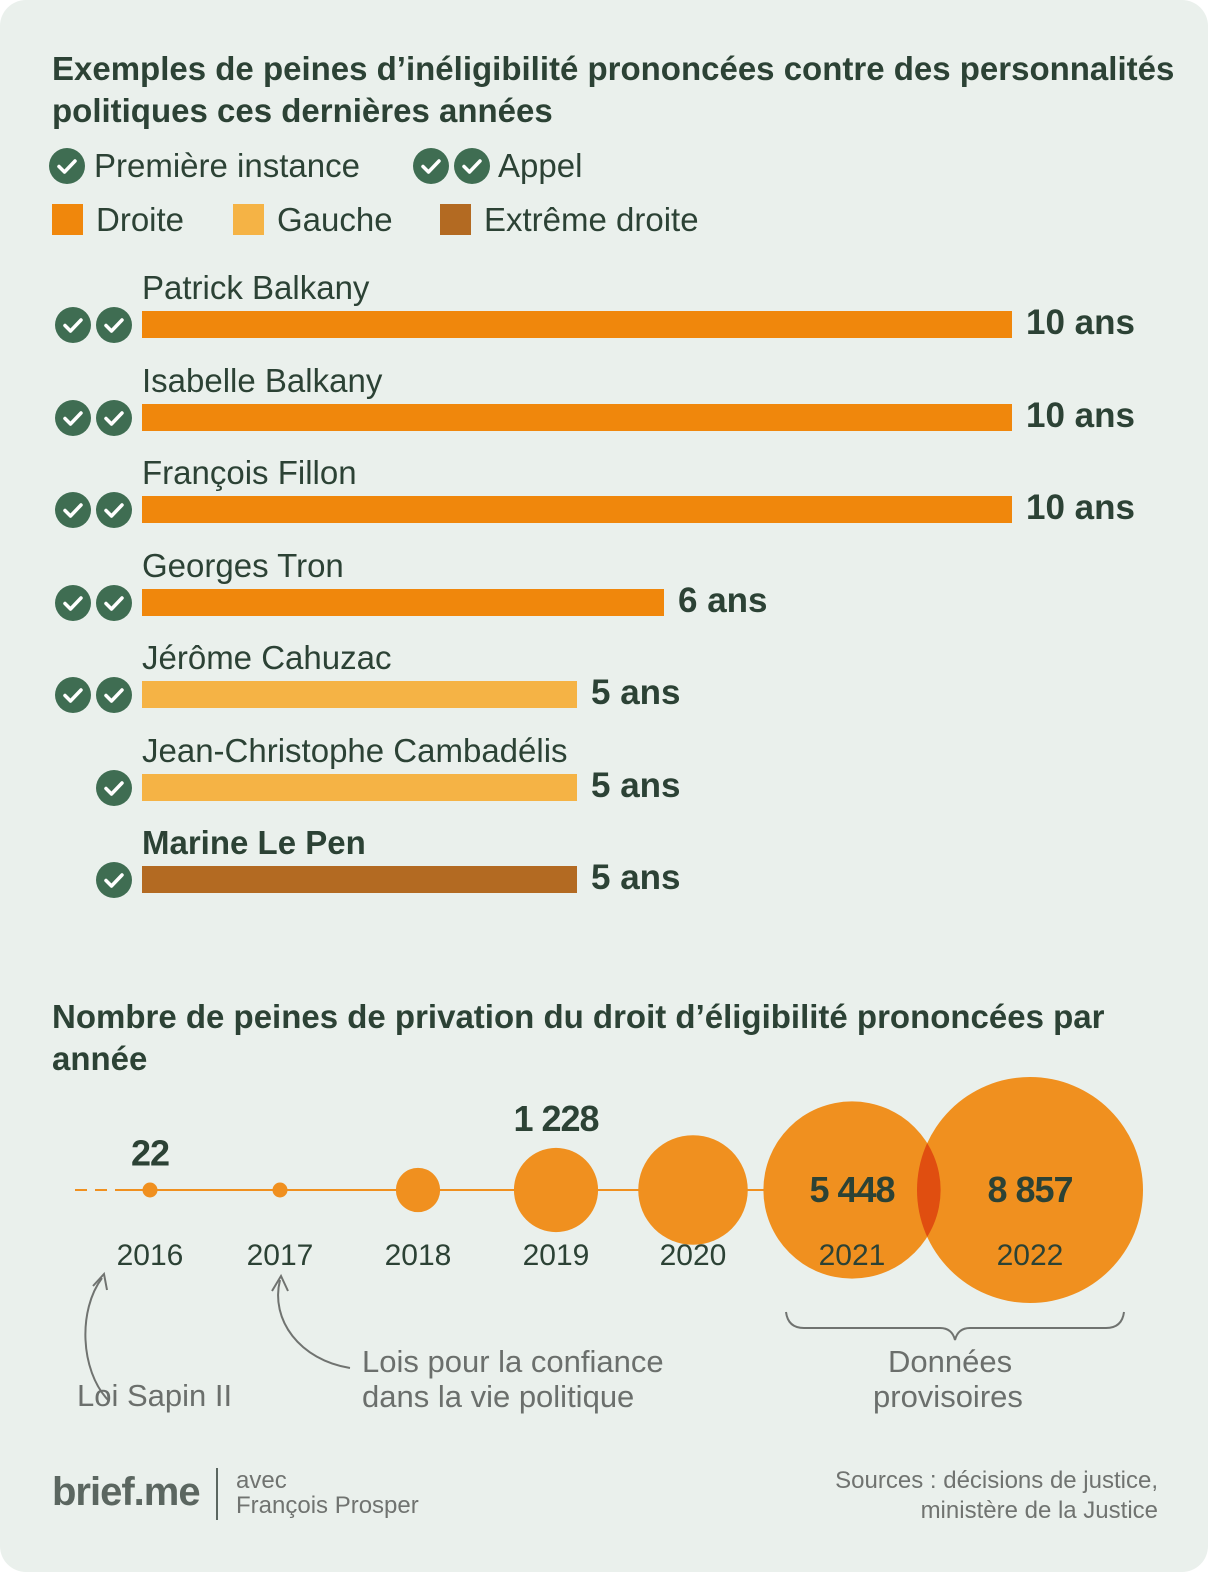  What do you see at coordinates (150, 1255) in the screenshot?
I see `year-label: 2016` at bounding box center [150, 1255].